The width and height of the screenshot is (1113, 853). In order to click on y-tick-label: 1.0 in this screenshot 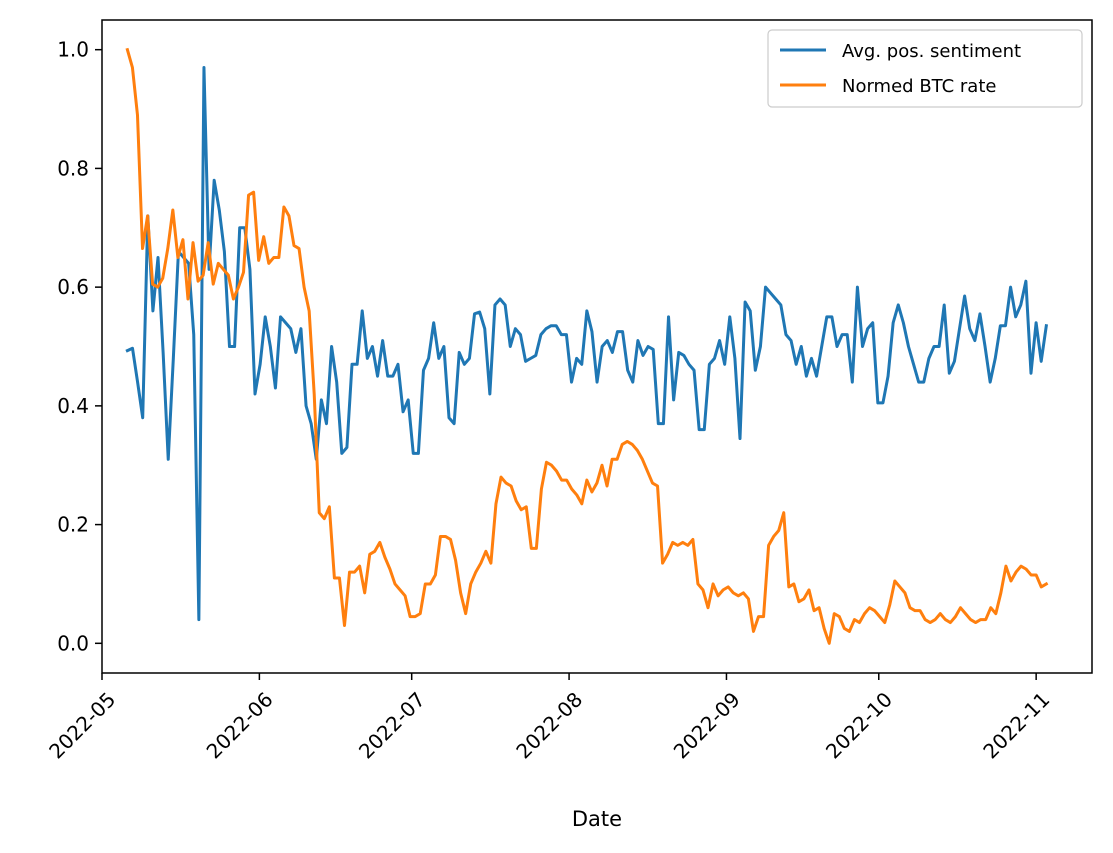, I will do `click(73, 50)`.